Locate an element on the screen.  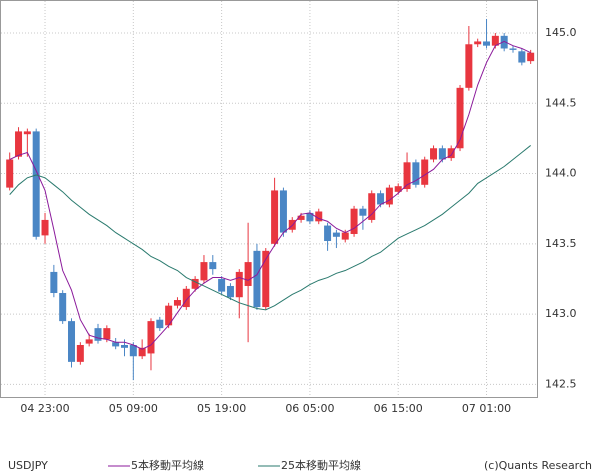
x-tick-label: 06 05:00 is located at coordinates (309, 408).